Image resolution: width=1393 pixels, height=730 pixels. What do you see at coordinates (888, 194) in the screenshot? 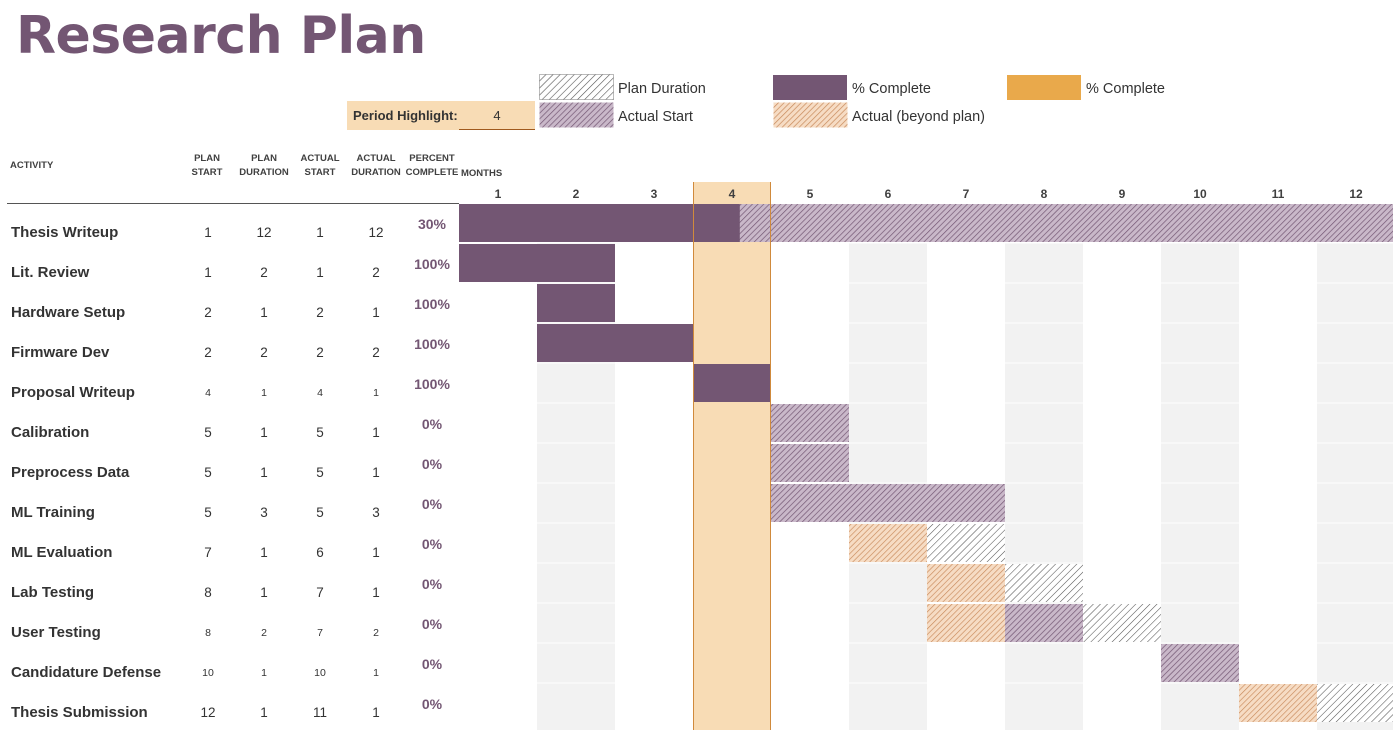
I see `month-label-6: 6` at bounding box center [888, 194].